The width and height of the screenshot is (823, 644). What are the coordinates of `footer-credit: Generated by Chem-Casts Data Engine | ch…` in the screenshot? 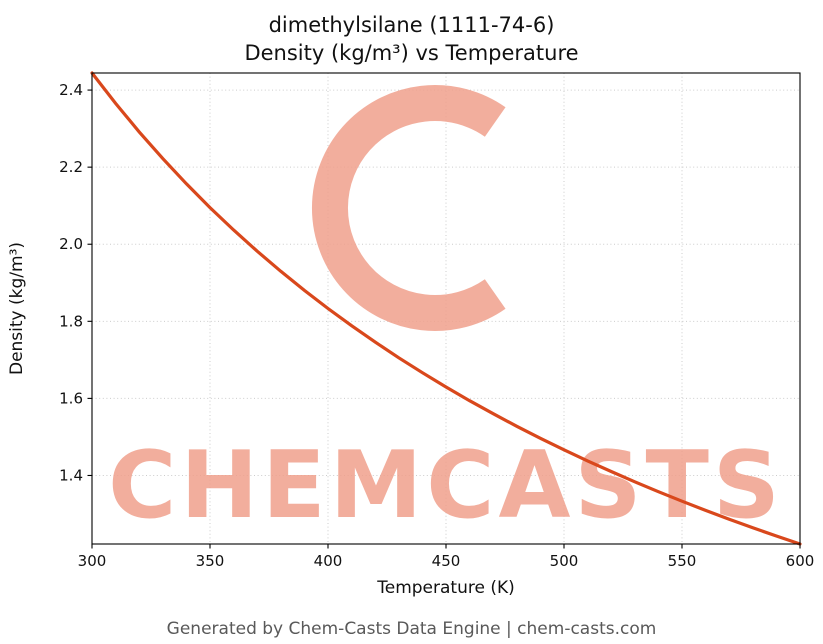 It's located at (411, 629).